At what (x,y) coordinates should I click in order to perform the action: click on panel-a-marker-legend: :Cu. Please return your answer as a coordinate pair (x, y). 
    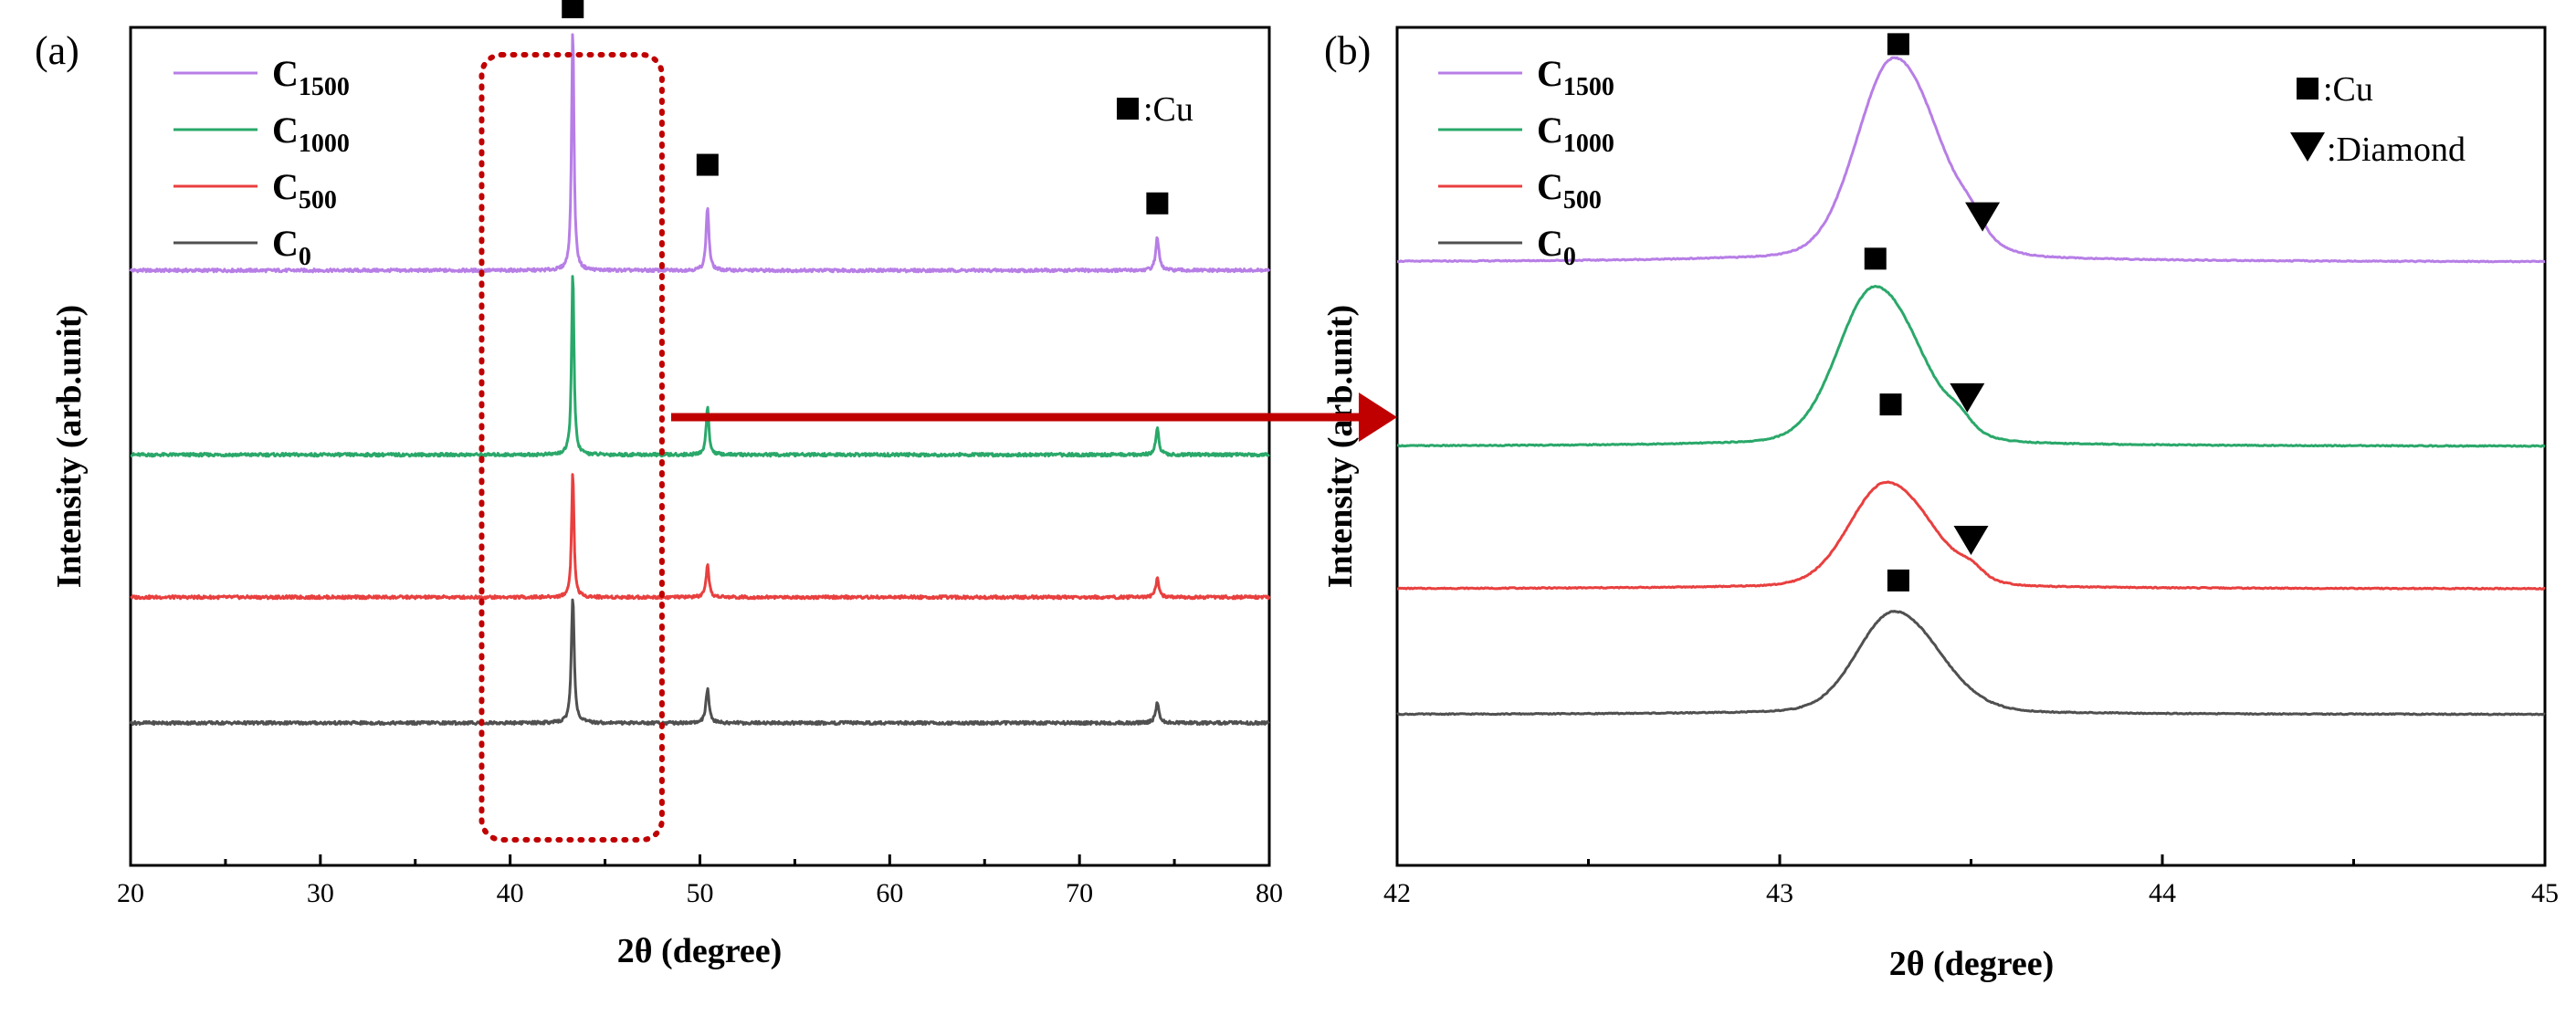
    Looking at the image, I should click on (1155, 110).